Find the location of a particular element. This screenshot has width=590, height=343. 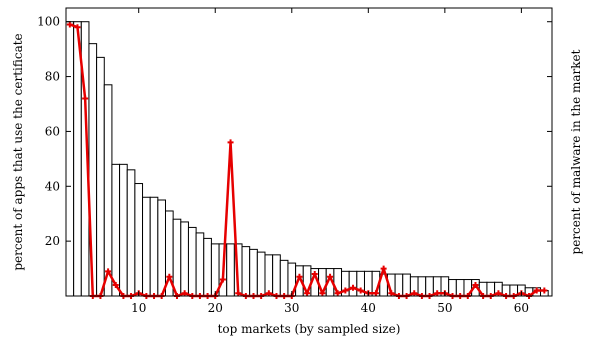

x-axis-title: top markets (by sampled size) is located at coordinates (309, 329).